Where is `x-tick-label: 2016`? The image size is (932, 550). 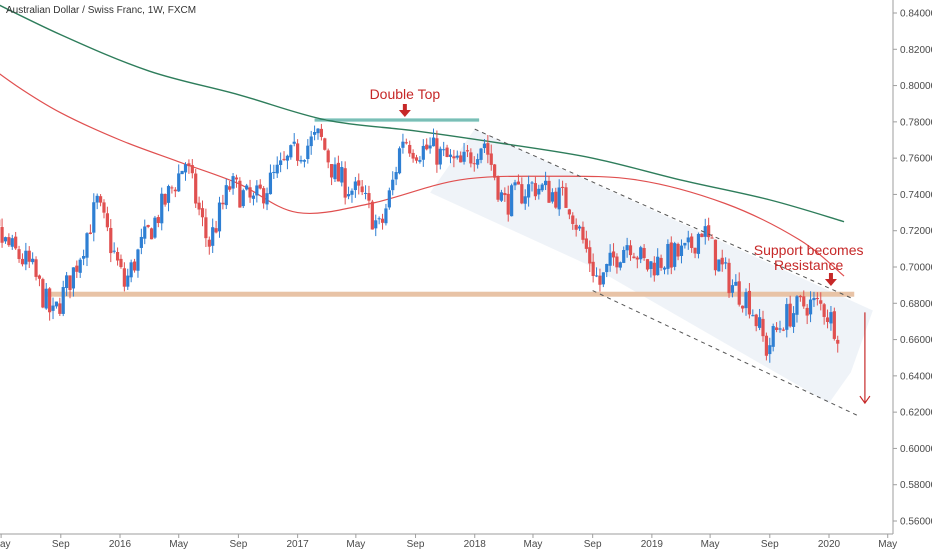 x-tick-label: 2016 is located at coordinates (120, 544).